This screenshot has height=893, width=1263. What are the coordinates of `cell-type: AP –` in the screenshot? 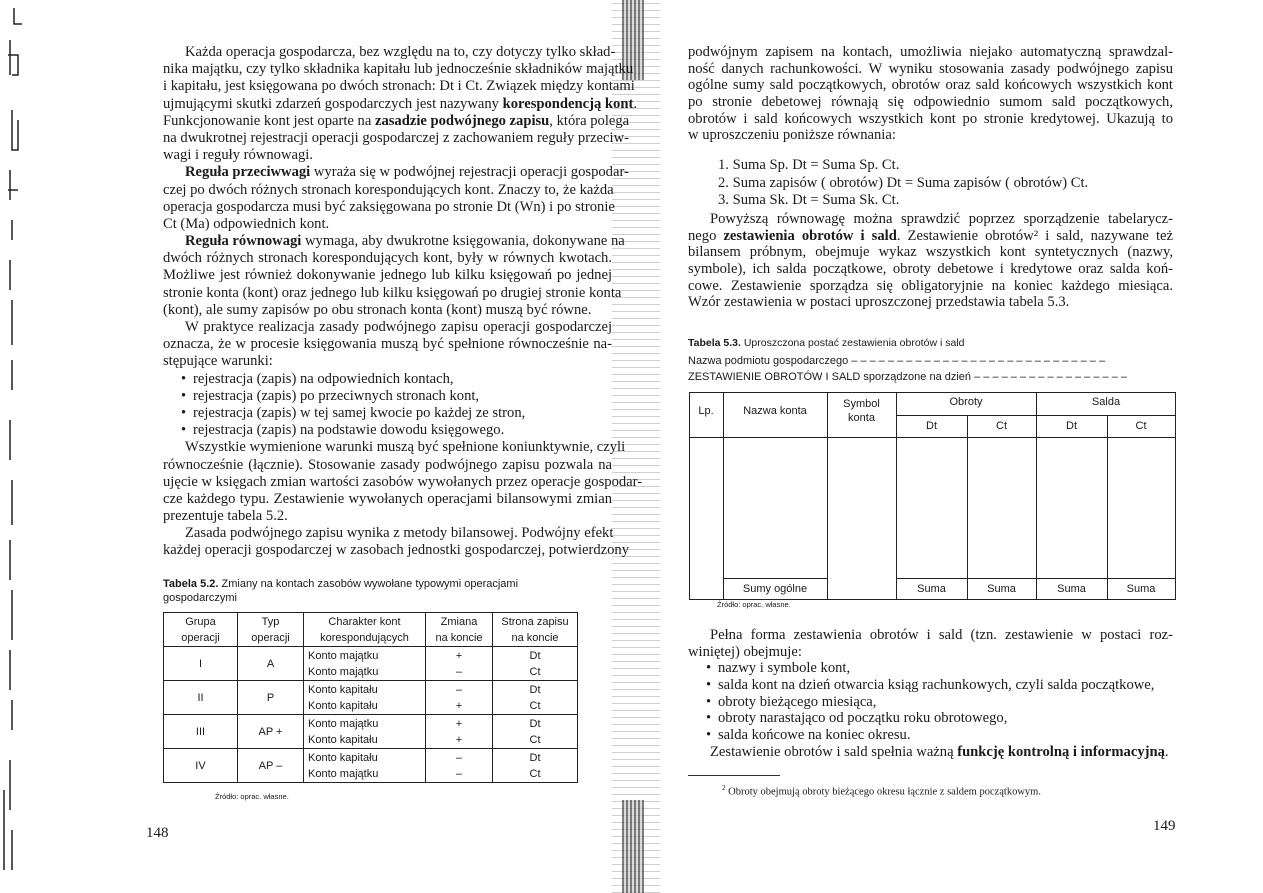 It's located at (270, 765).